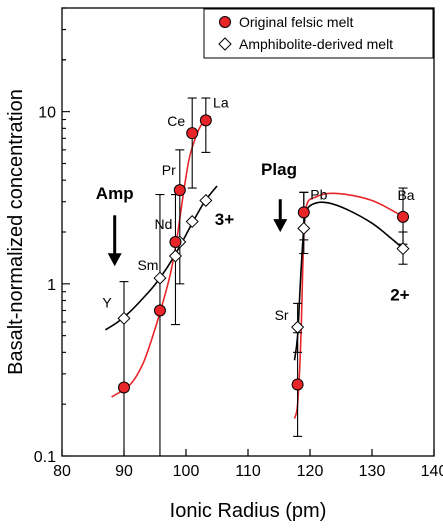  I want to click on y-tick-label: 0.1, so click(45, 457).